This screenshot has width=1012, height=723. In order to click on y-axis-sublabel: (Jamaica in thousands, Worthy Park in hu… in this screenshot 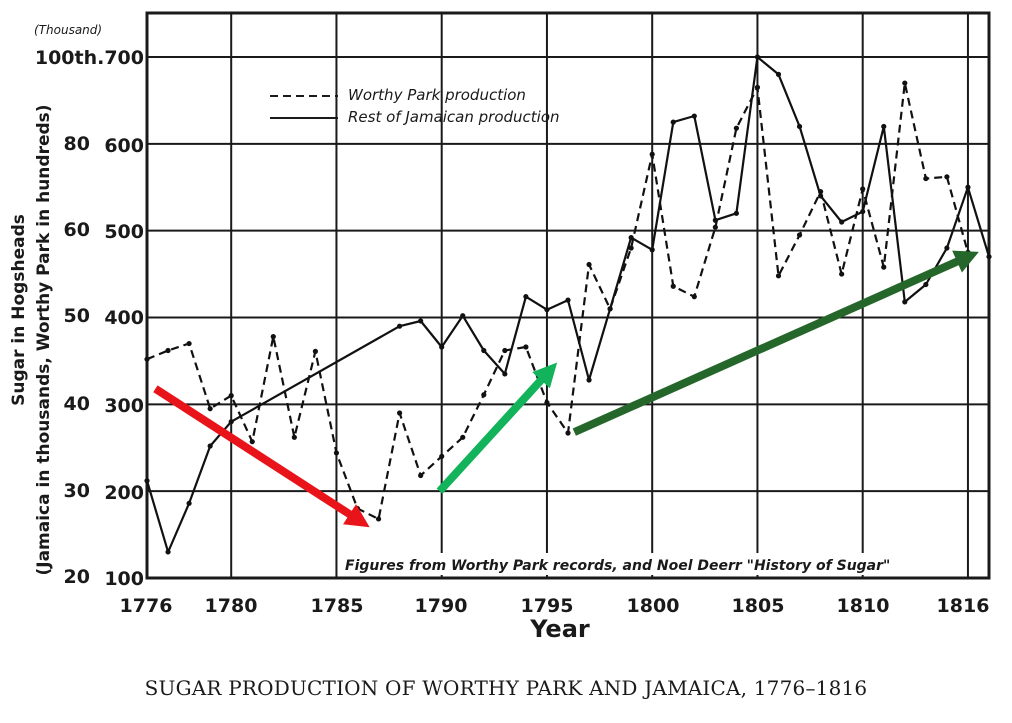, I will do `click(44, 339)`.